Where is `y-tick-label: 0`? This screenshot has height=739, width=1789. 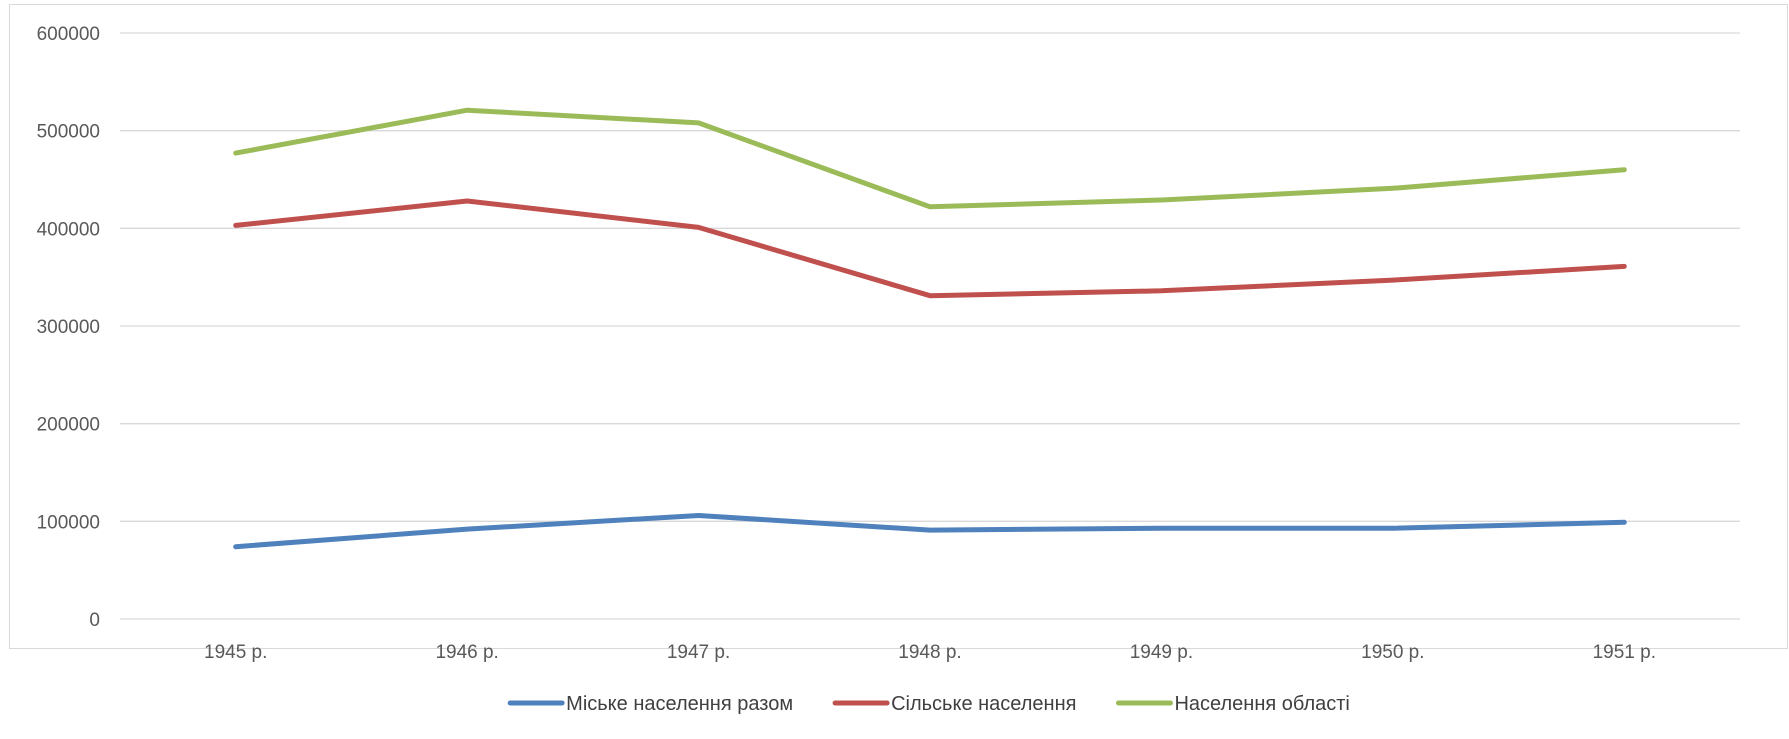 y-tick-label: 0 is located at coordinates (94, 620).